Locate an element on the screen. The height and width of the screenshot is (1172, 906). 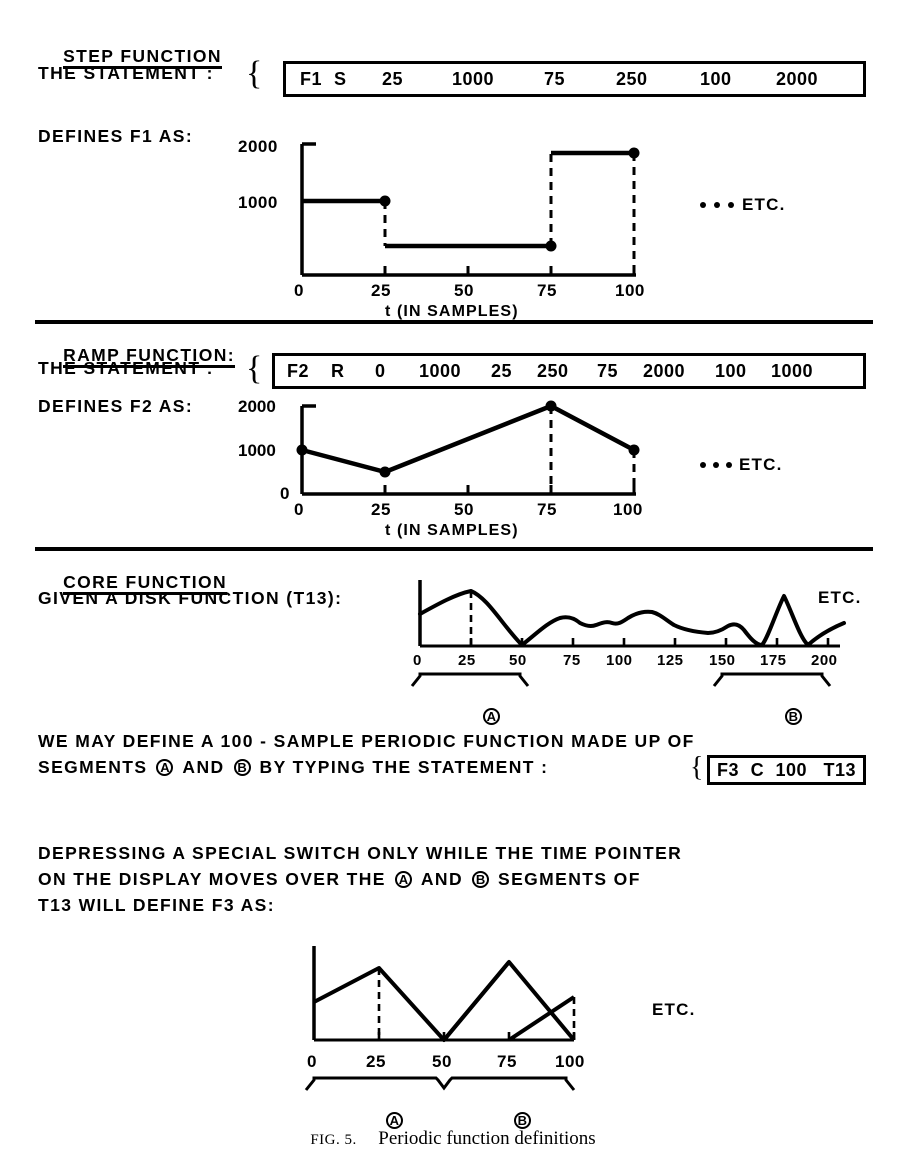
f3-x-ticks is located at coordinates (444, 1036).